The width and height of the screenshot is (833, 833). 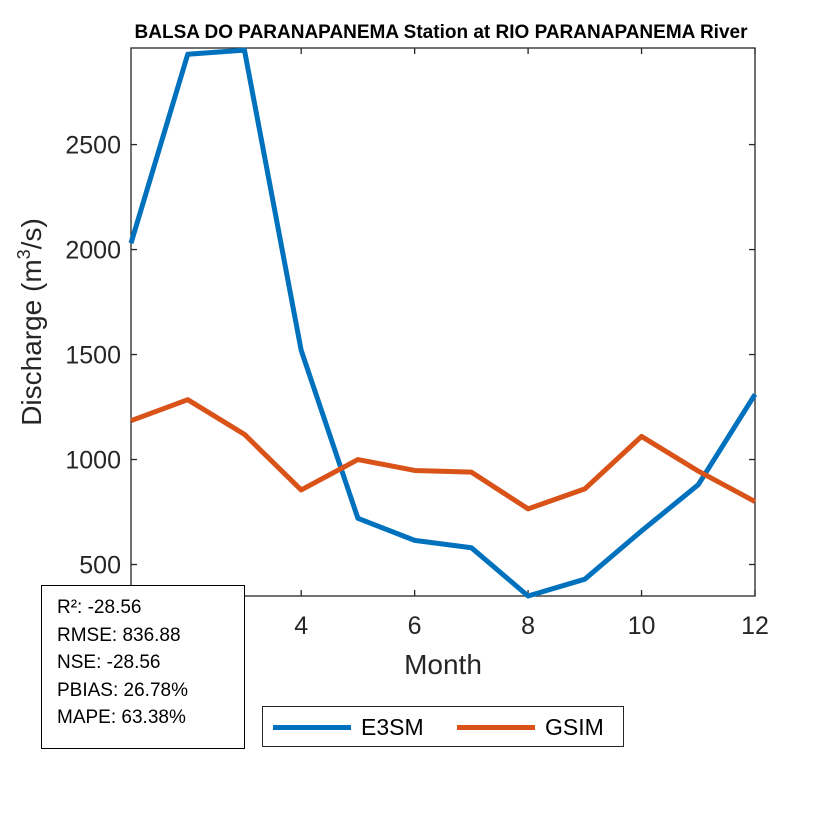 What do you see at coordinates (31, 233) in the screenshot?
I see `y-axis-label-tail: /s)` at bounding box center [31, 233].